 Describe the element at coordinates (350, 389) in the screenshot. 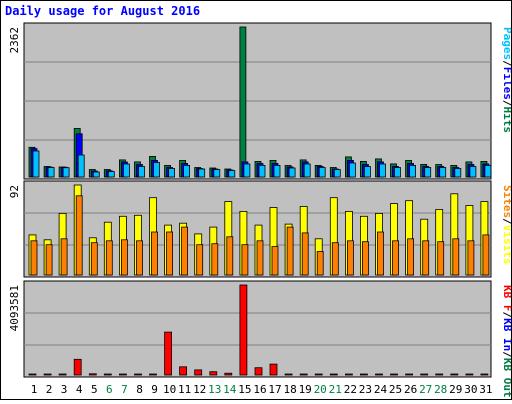

I see `x-tick-label: 22` at that location.